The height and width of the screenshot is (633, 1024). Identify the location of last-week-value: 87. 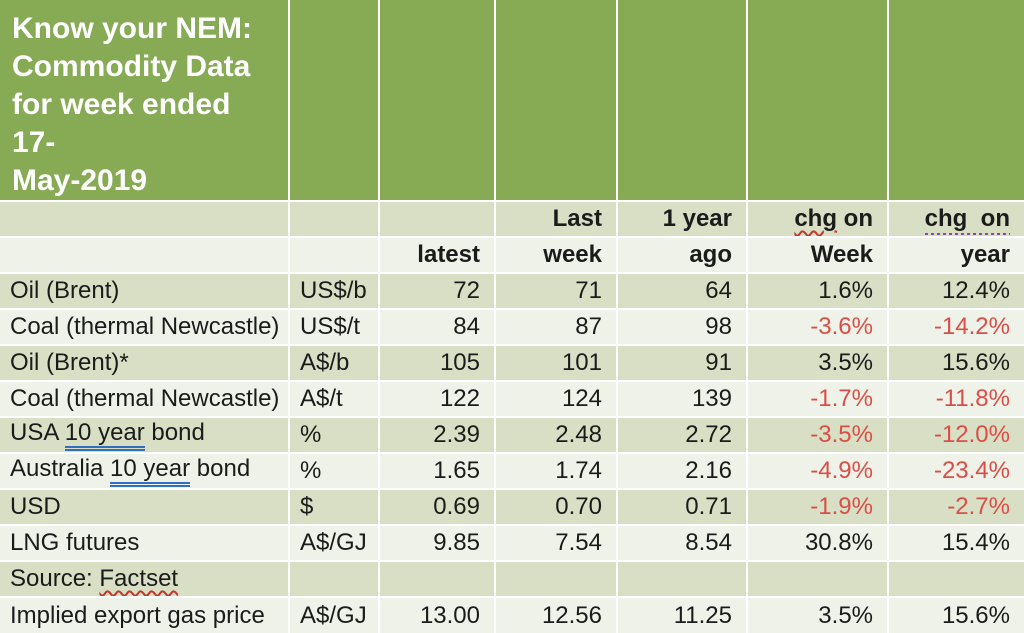
(556, 327).